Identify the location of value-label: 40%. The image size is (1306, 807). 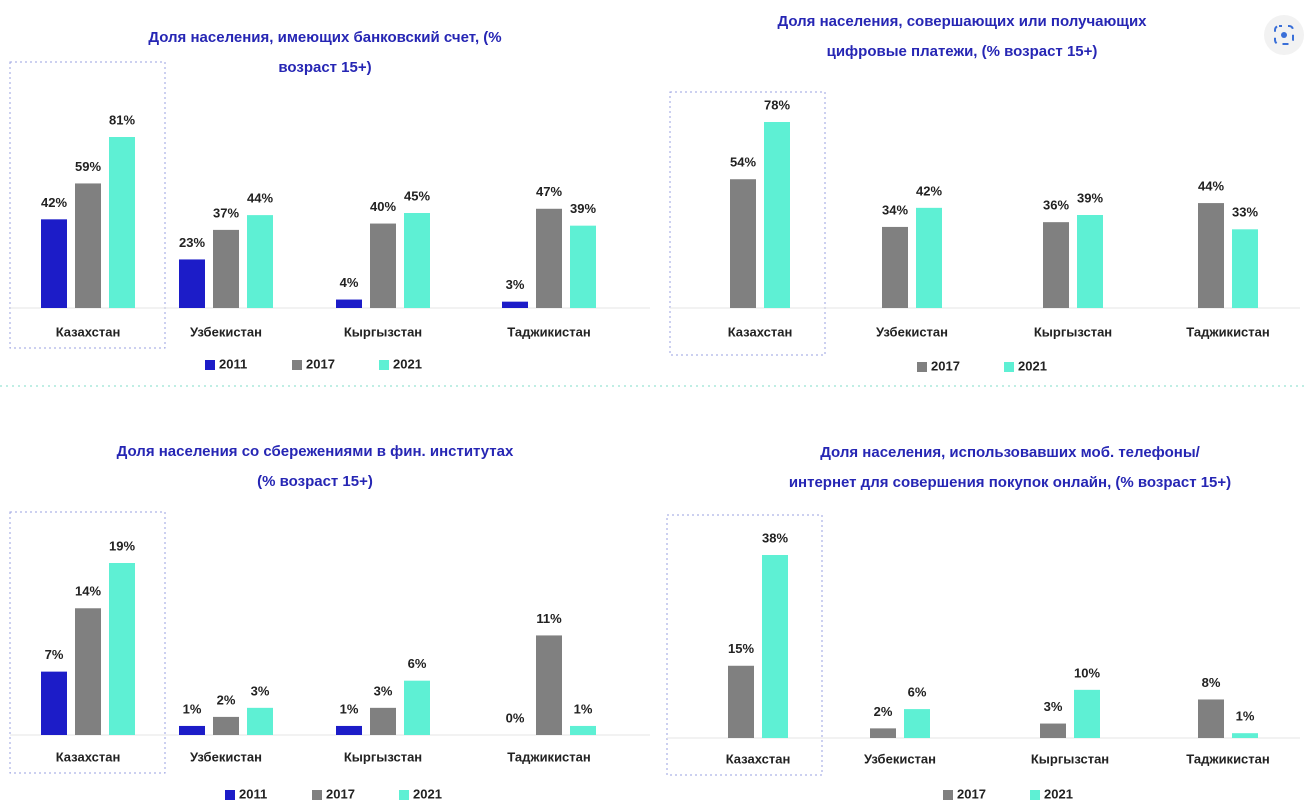
(383, 206).